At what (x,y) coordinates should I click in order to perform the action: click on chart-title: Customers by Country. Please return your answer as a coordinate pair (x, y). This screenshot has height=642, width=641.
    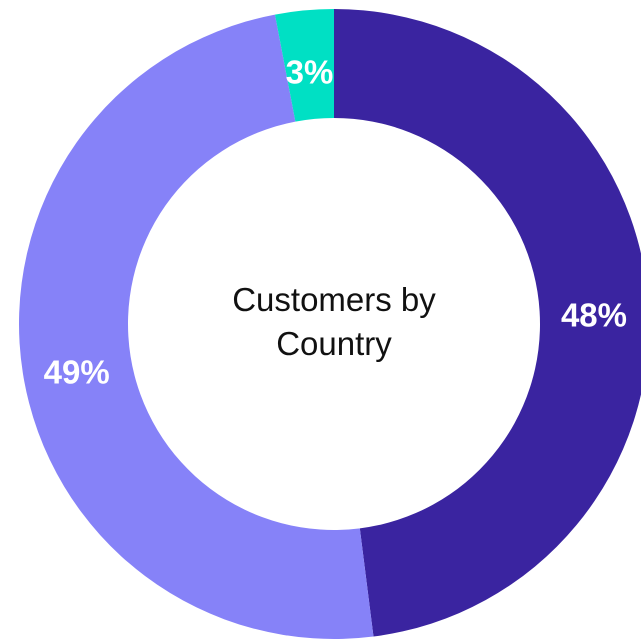
    Looking at the image, I should click on (334, 321).